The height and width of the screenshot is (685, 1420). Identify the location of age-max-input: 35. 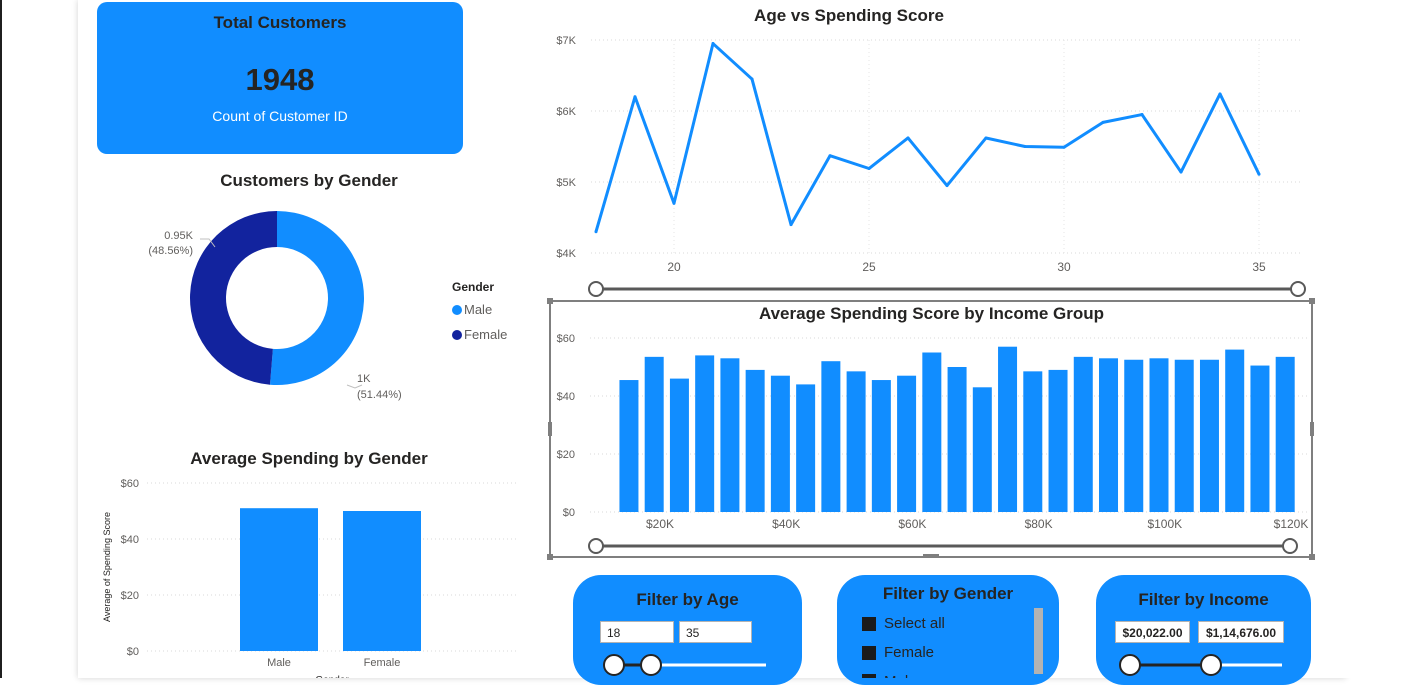
(715, 632).